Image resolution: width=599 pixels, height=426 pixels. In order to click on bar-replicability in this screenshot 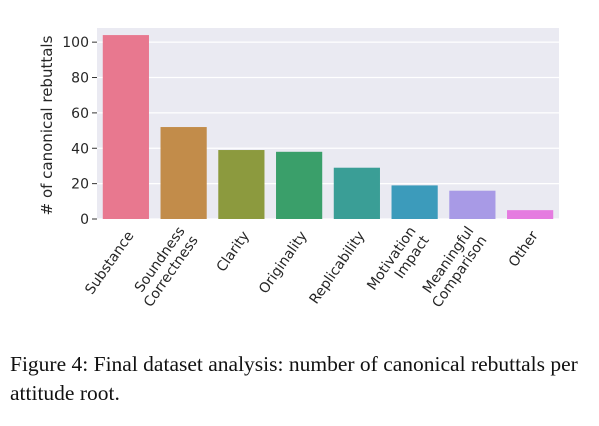, I will do `click(356, 193)`.